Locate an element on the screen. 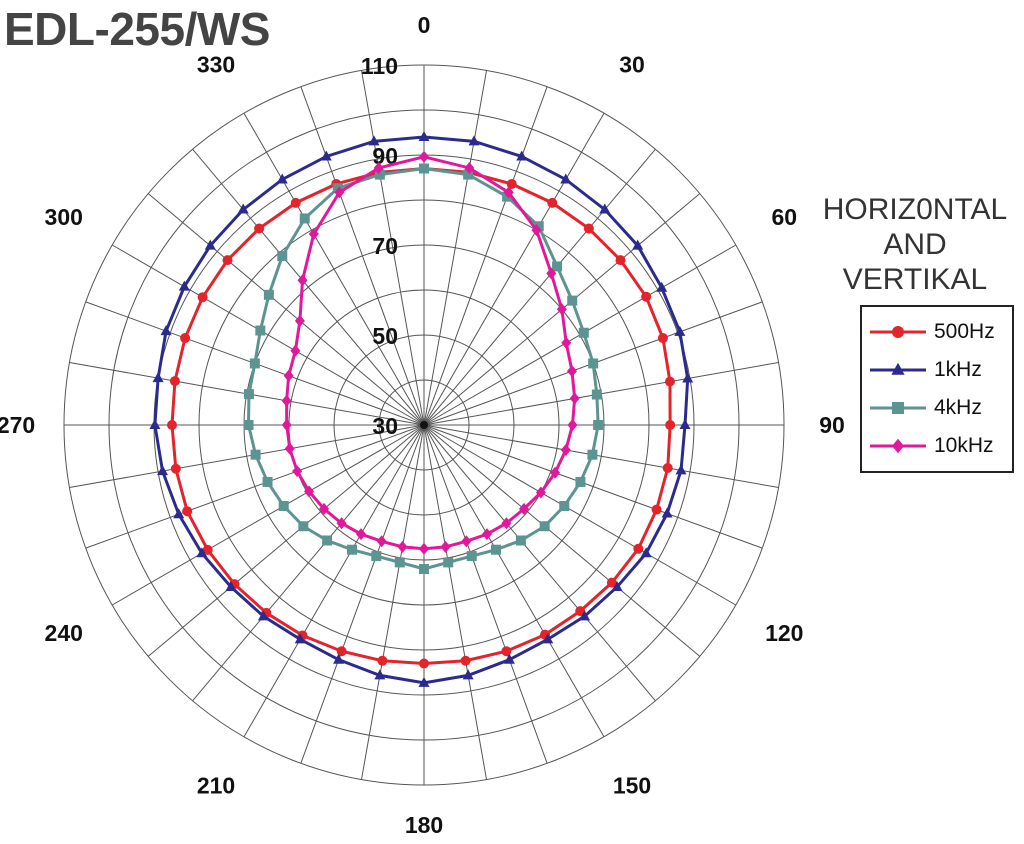 Image resolution: width=1024 pixels, height=844 pixels. legend-label: 500Hz is located at coordinates (964, 331).